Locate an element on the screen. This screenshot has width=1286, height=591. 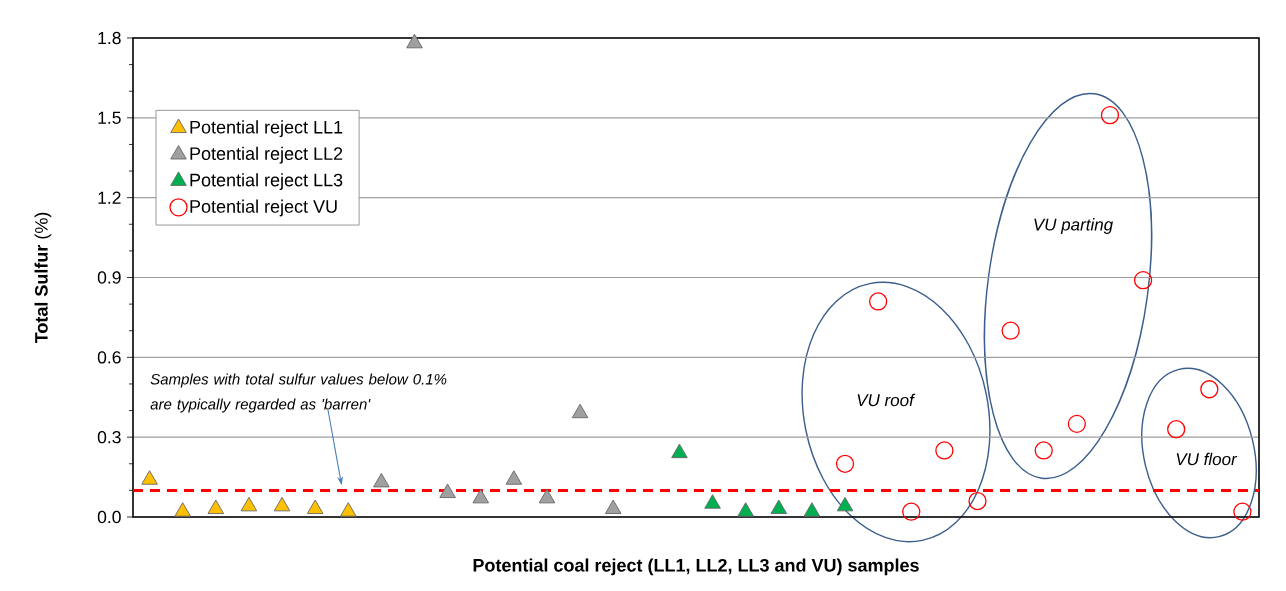
legend-label: Potential reject LL2 is located at coordinates (266, 155).